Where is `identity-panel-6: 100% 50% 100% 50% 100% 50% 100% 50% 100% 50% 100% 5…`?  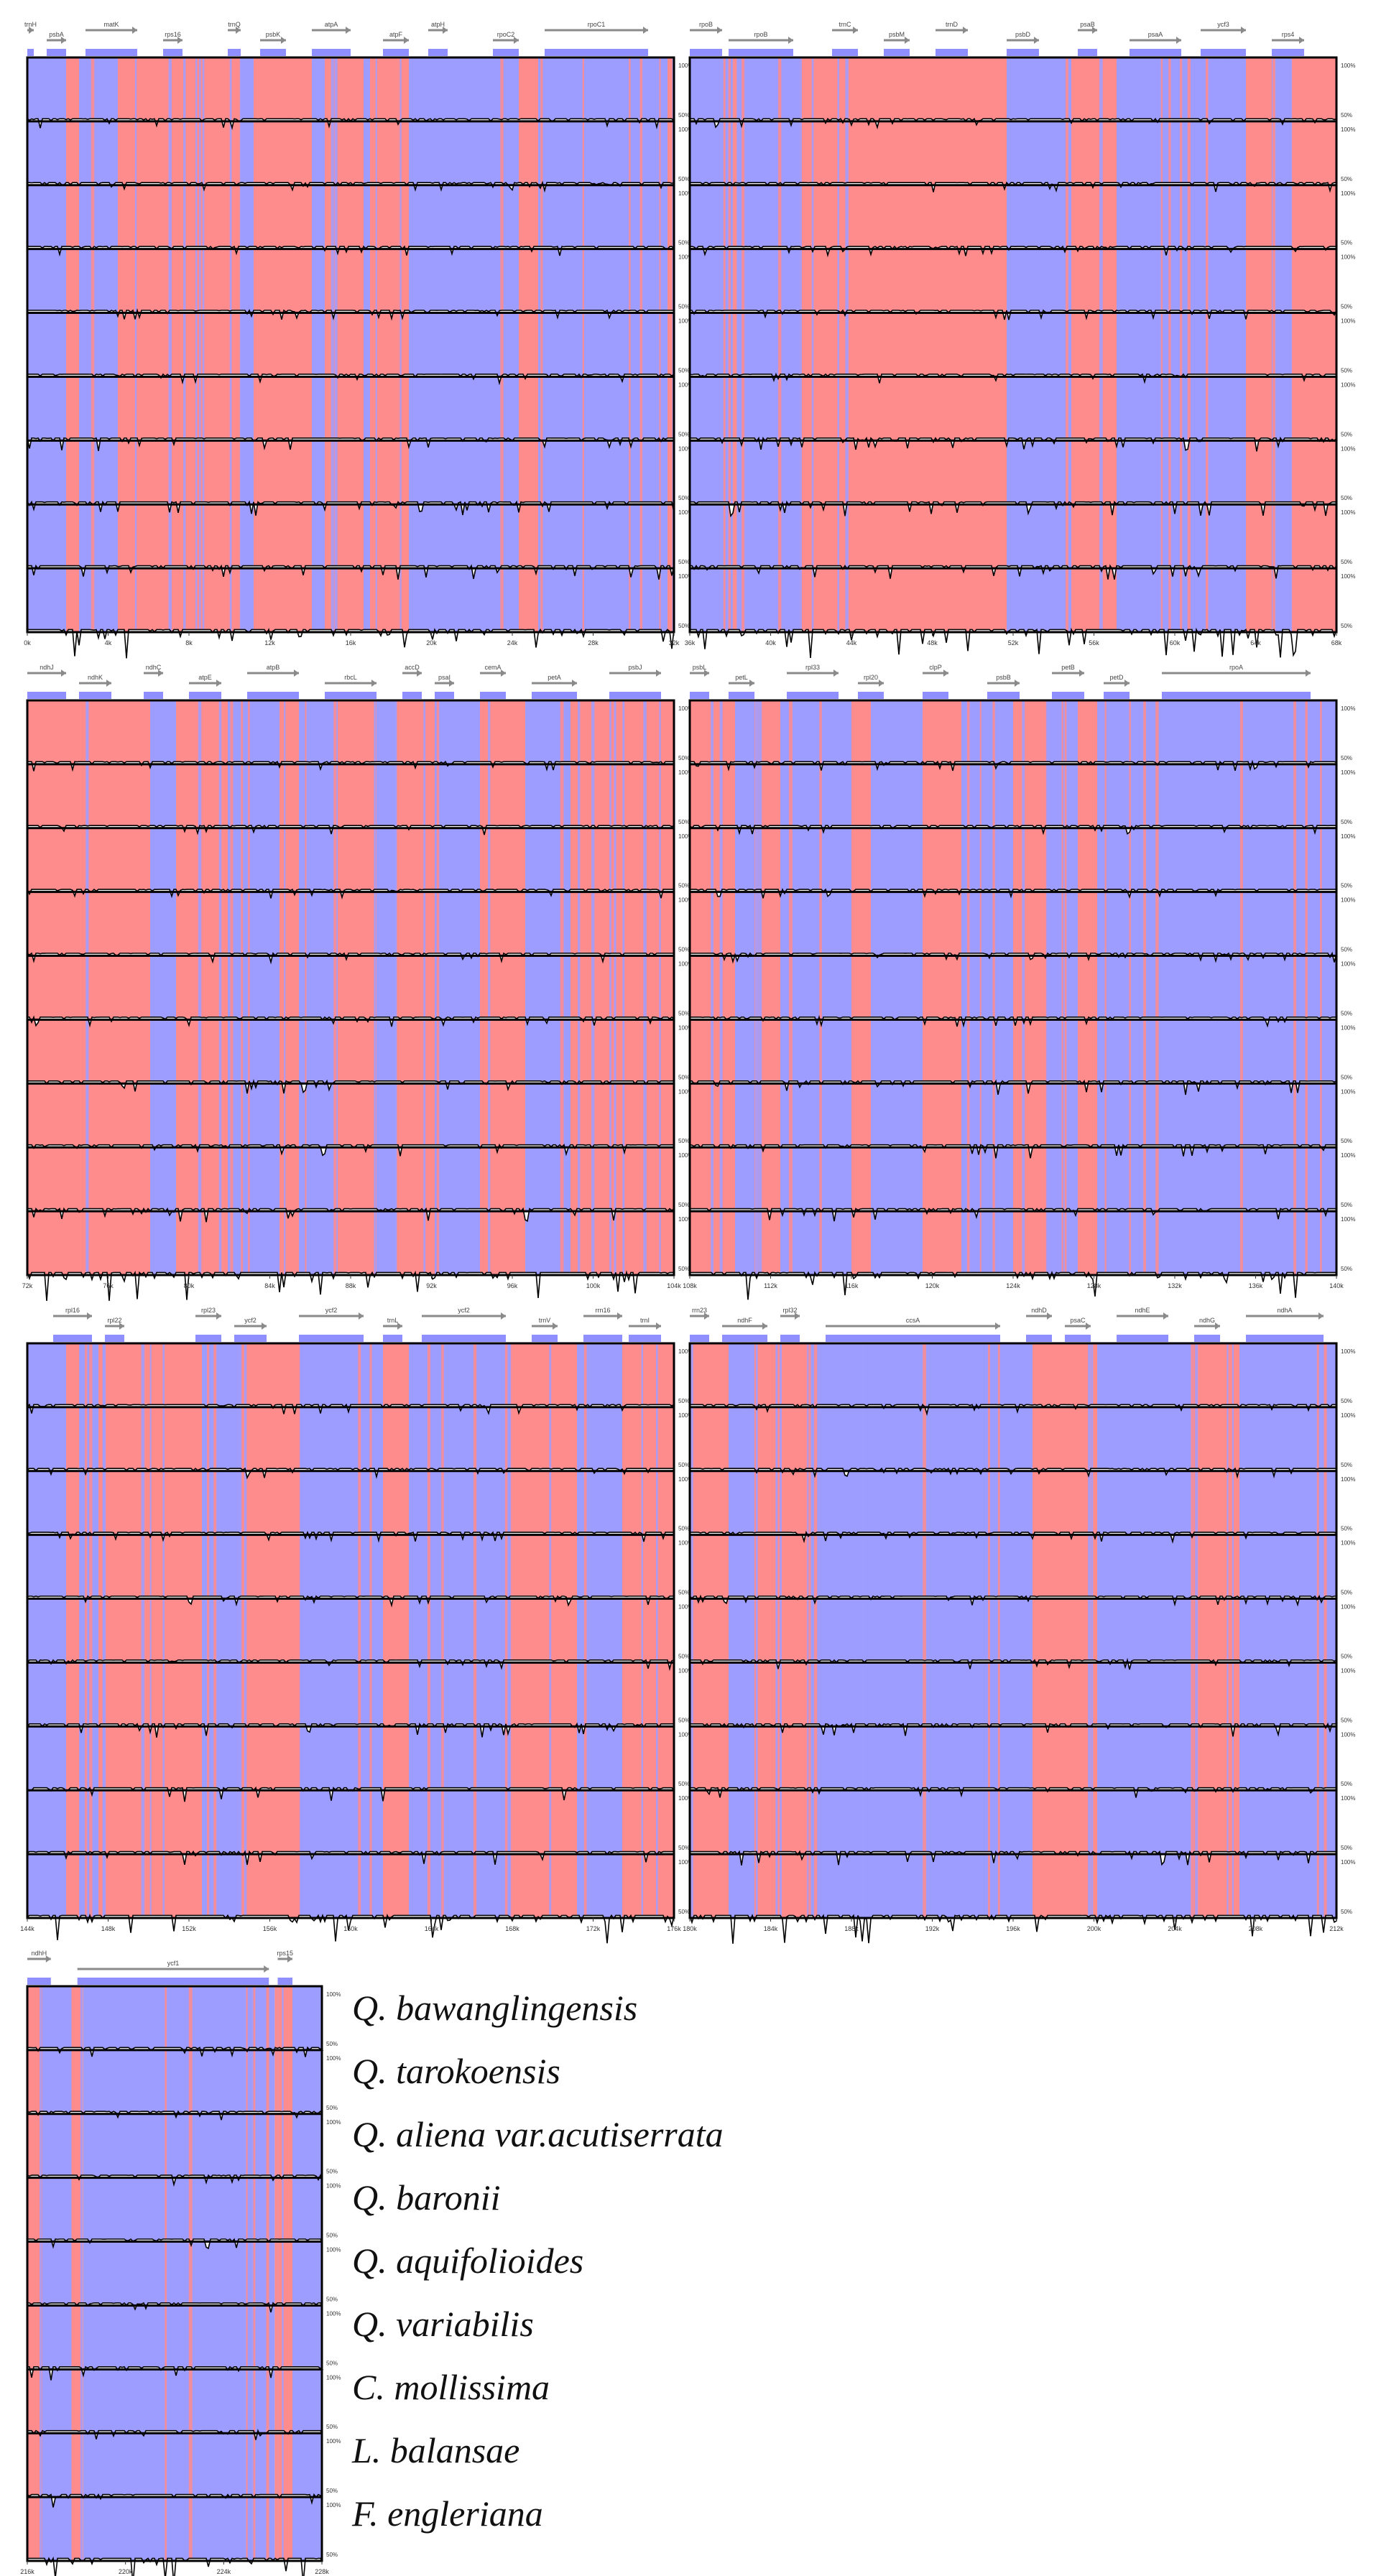
identity-panel-6: 100% 50% 100% 50% 100% 50% 100% 50% 100% 50% 100% 5… is located at coordinates (1019, 1625).